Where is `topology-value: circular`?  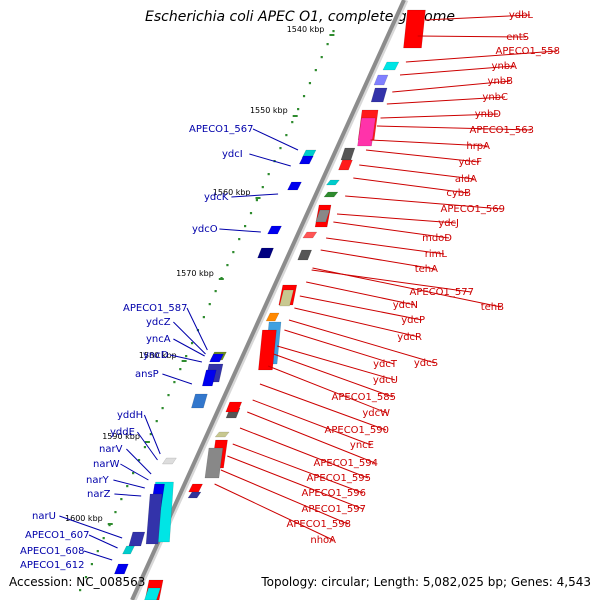
topology-value: circular is located at coordinates (343, 582).